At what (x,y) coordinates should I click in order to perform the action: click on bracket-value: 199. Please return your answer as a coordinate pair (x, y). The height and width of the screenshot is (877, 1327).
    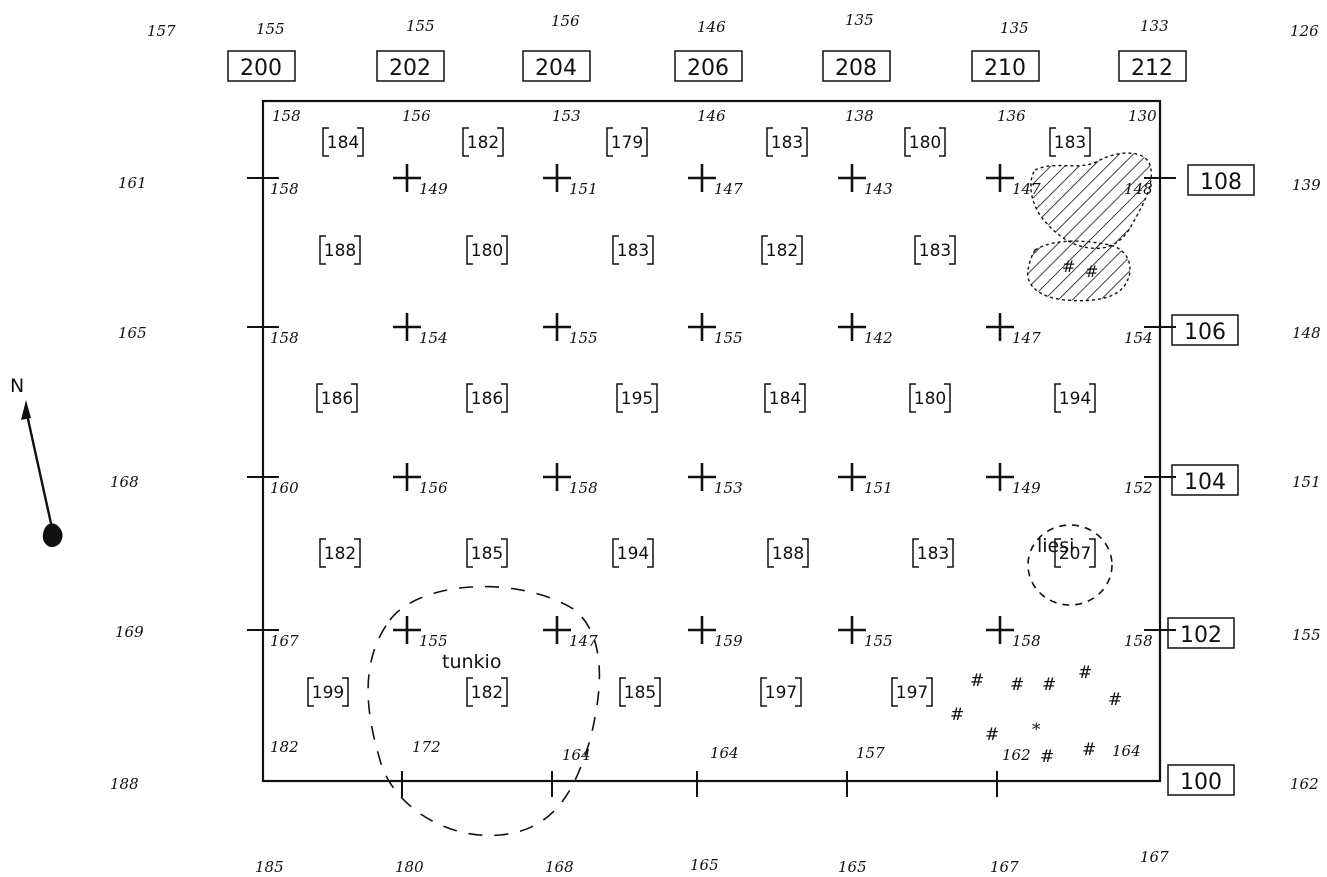
    Looking at the image, I should click on (328, 692).